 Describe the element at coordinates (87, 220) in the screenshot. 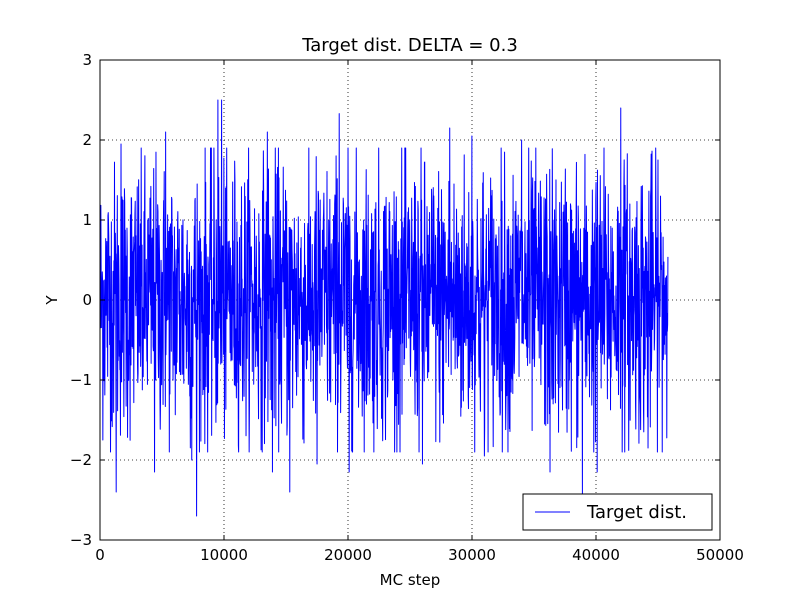

I see `y-tick-label: 1` at that location.